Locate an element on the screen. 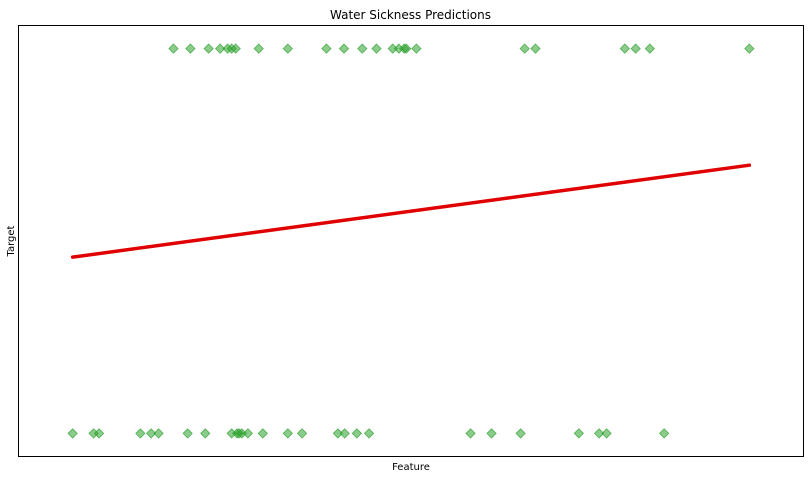 The image size is (809, 479). chart-title: Water Sickness Predictions is located at coordinates (410, 15).